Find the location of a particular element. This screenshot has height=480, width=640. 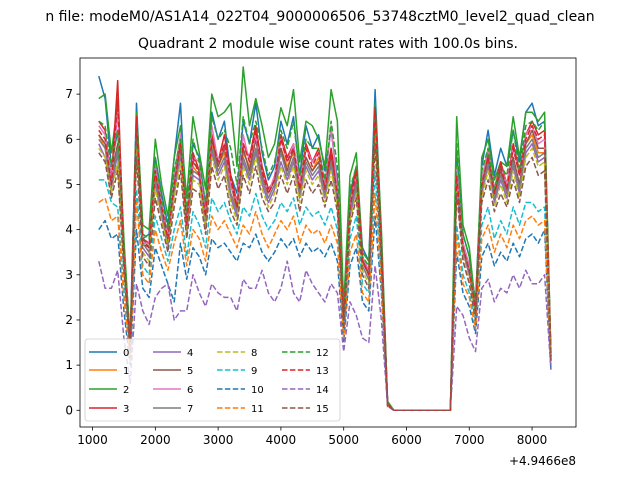

x-tick-label: 3000 is located at coordinates (218, 440).